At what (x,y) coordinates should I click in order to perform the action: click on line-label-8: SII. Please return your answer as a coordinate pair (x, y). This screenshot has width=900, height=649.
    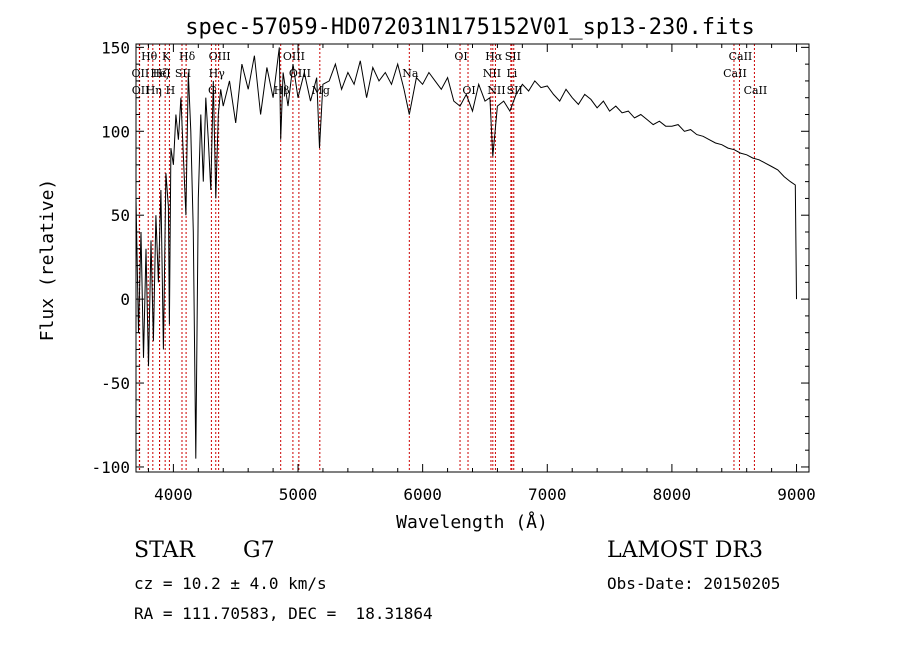
    Looking at the image, I should click on (183, 73).